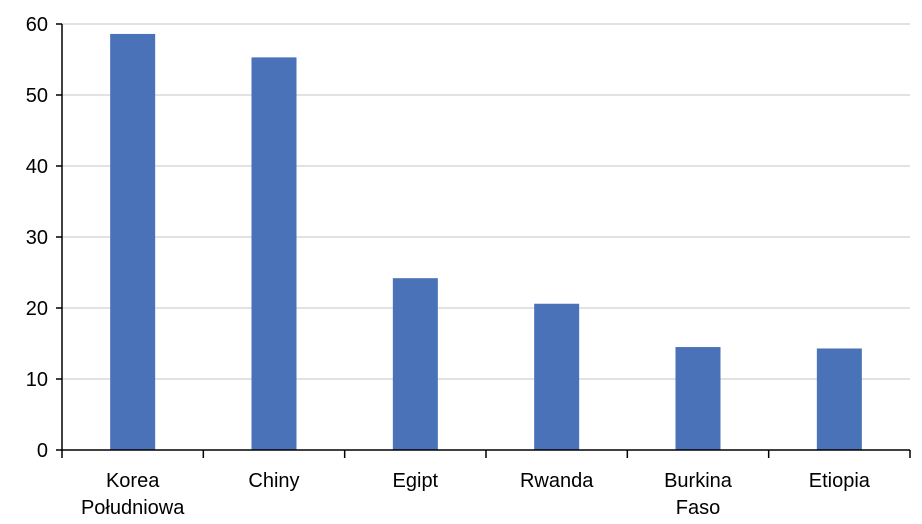 The width and height of the screenshot is (922, 524). What do you see at coordinates (133, 508) in the screenshot?
I see `x-category-label-line: Południowa` at bounding box center [133, 508].